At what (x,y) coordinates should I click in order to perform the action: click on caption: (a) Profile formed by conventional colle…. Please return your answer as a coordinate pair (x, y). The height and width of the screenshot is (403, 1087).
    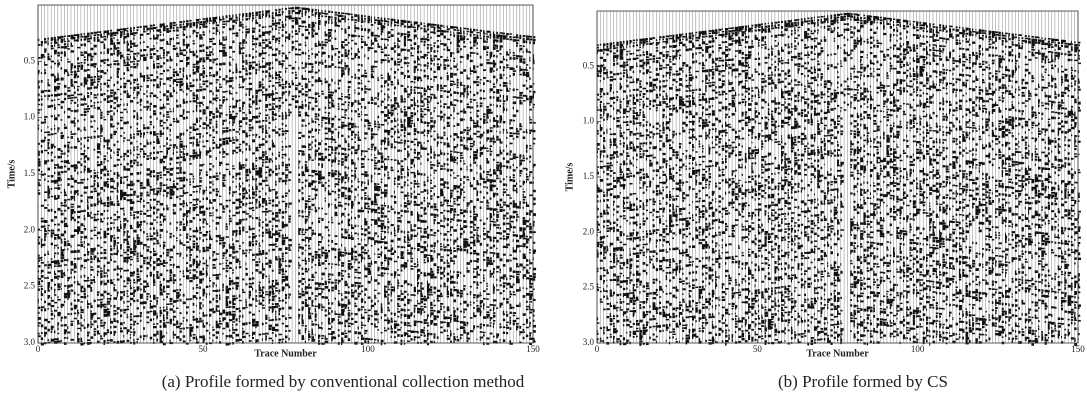
    Looking at the image, I should click on (343, 381).